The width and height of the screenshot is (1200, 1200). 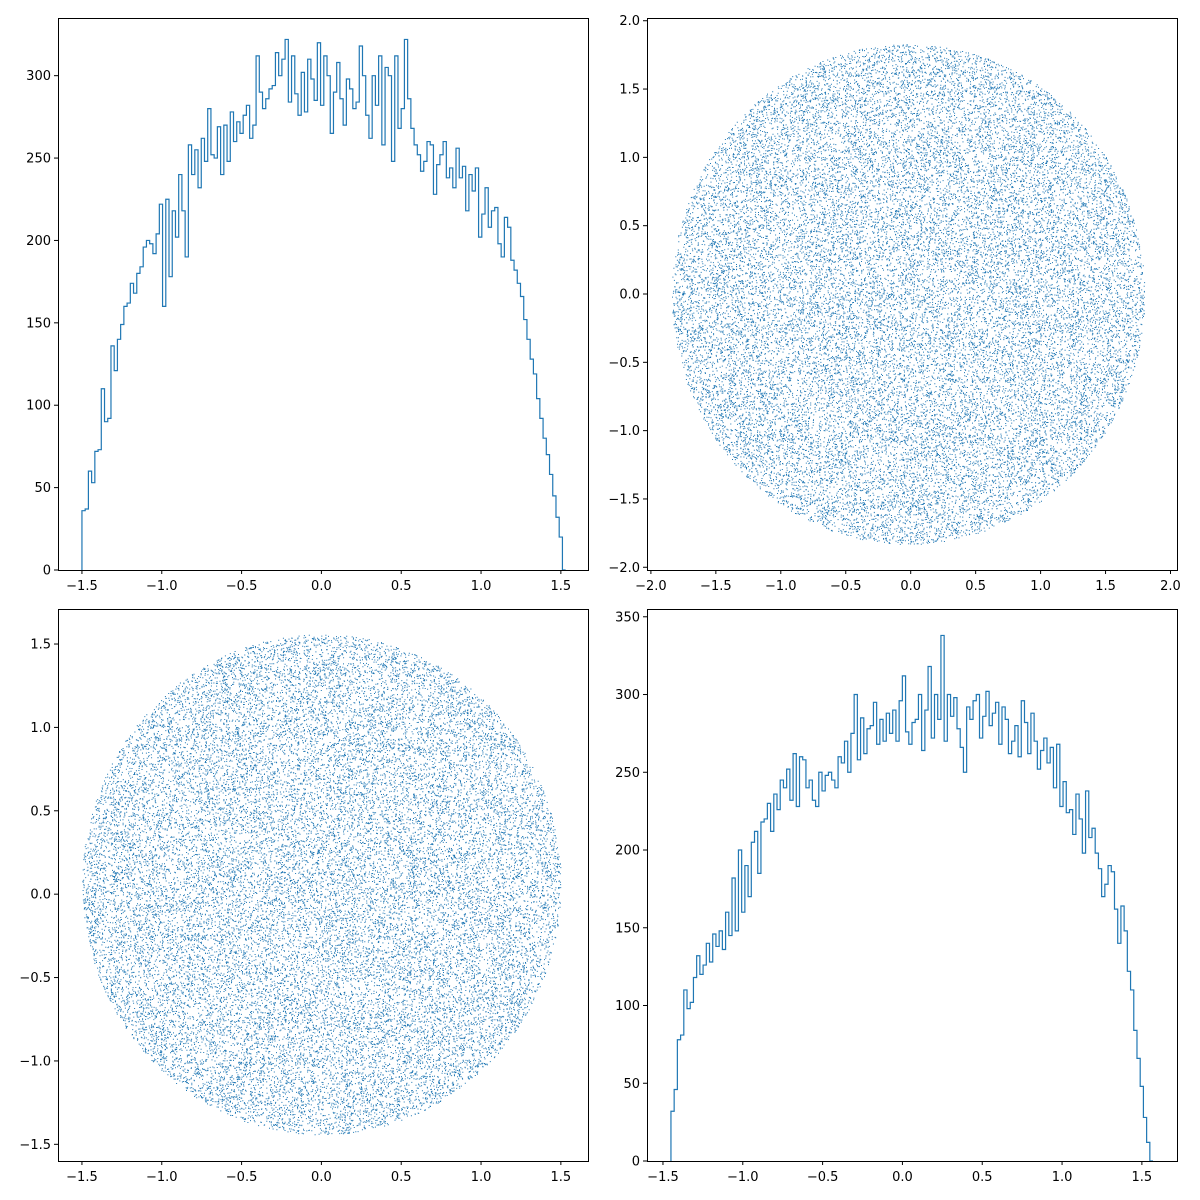 I want to click on y-tick-label: 2.0, so click(x=629, y=21).